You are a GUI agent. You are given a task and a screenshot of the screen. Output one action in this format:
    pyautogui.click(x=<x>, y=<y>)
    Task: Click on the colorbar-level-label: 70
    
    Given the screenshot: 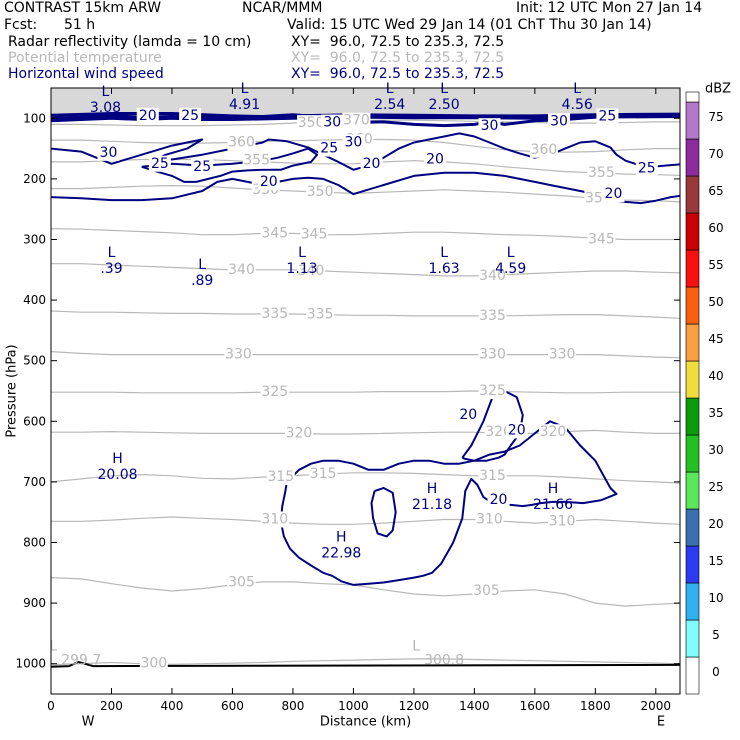 What is the action you would take?
    pyautogui.click(x=715, y=154)
    